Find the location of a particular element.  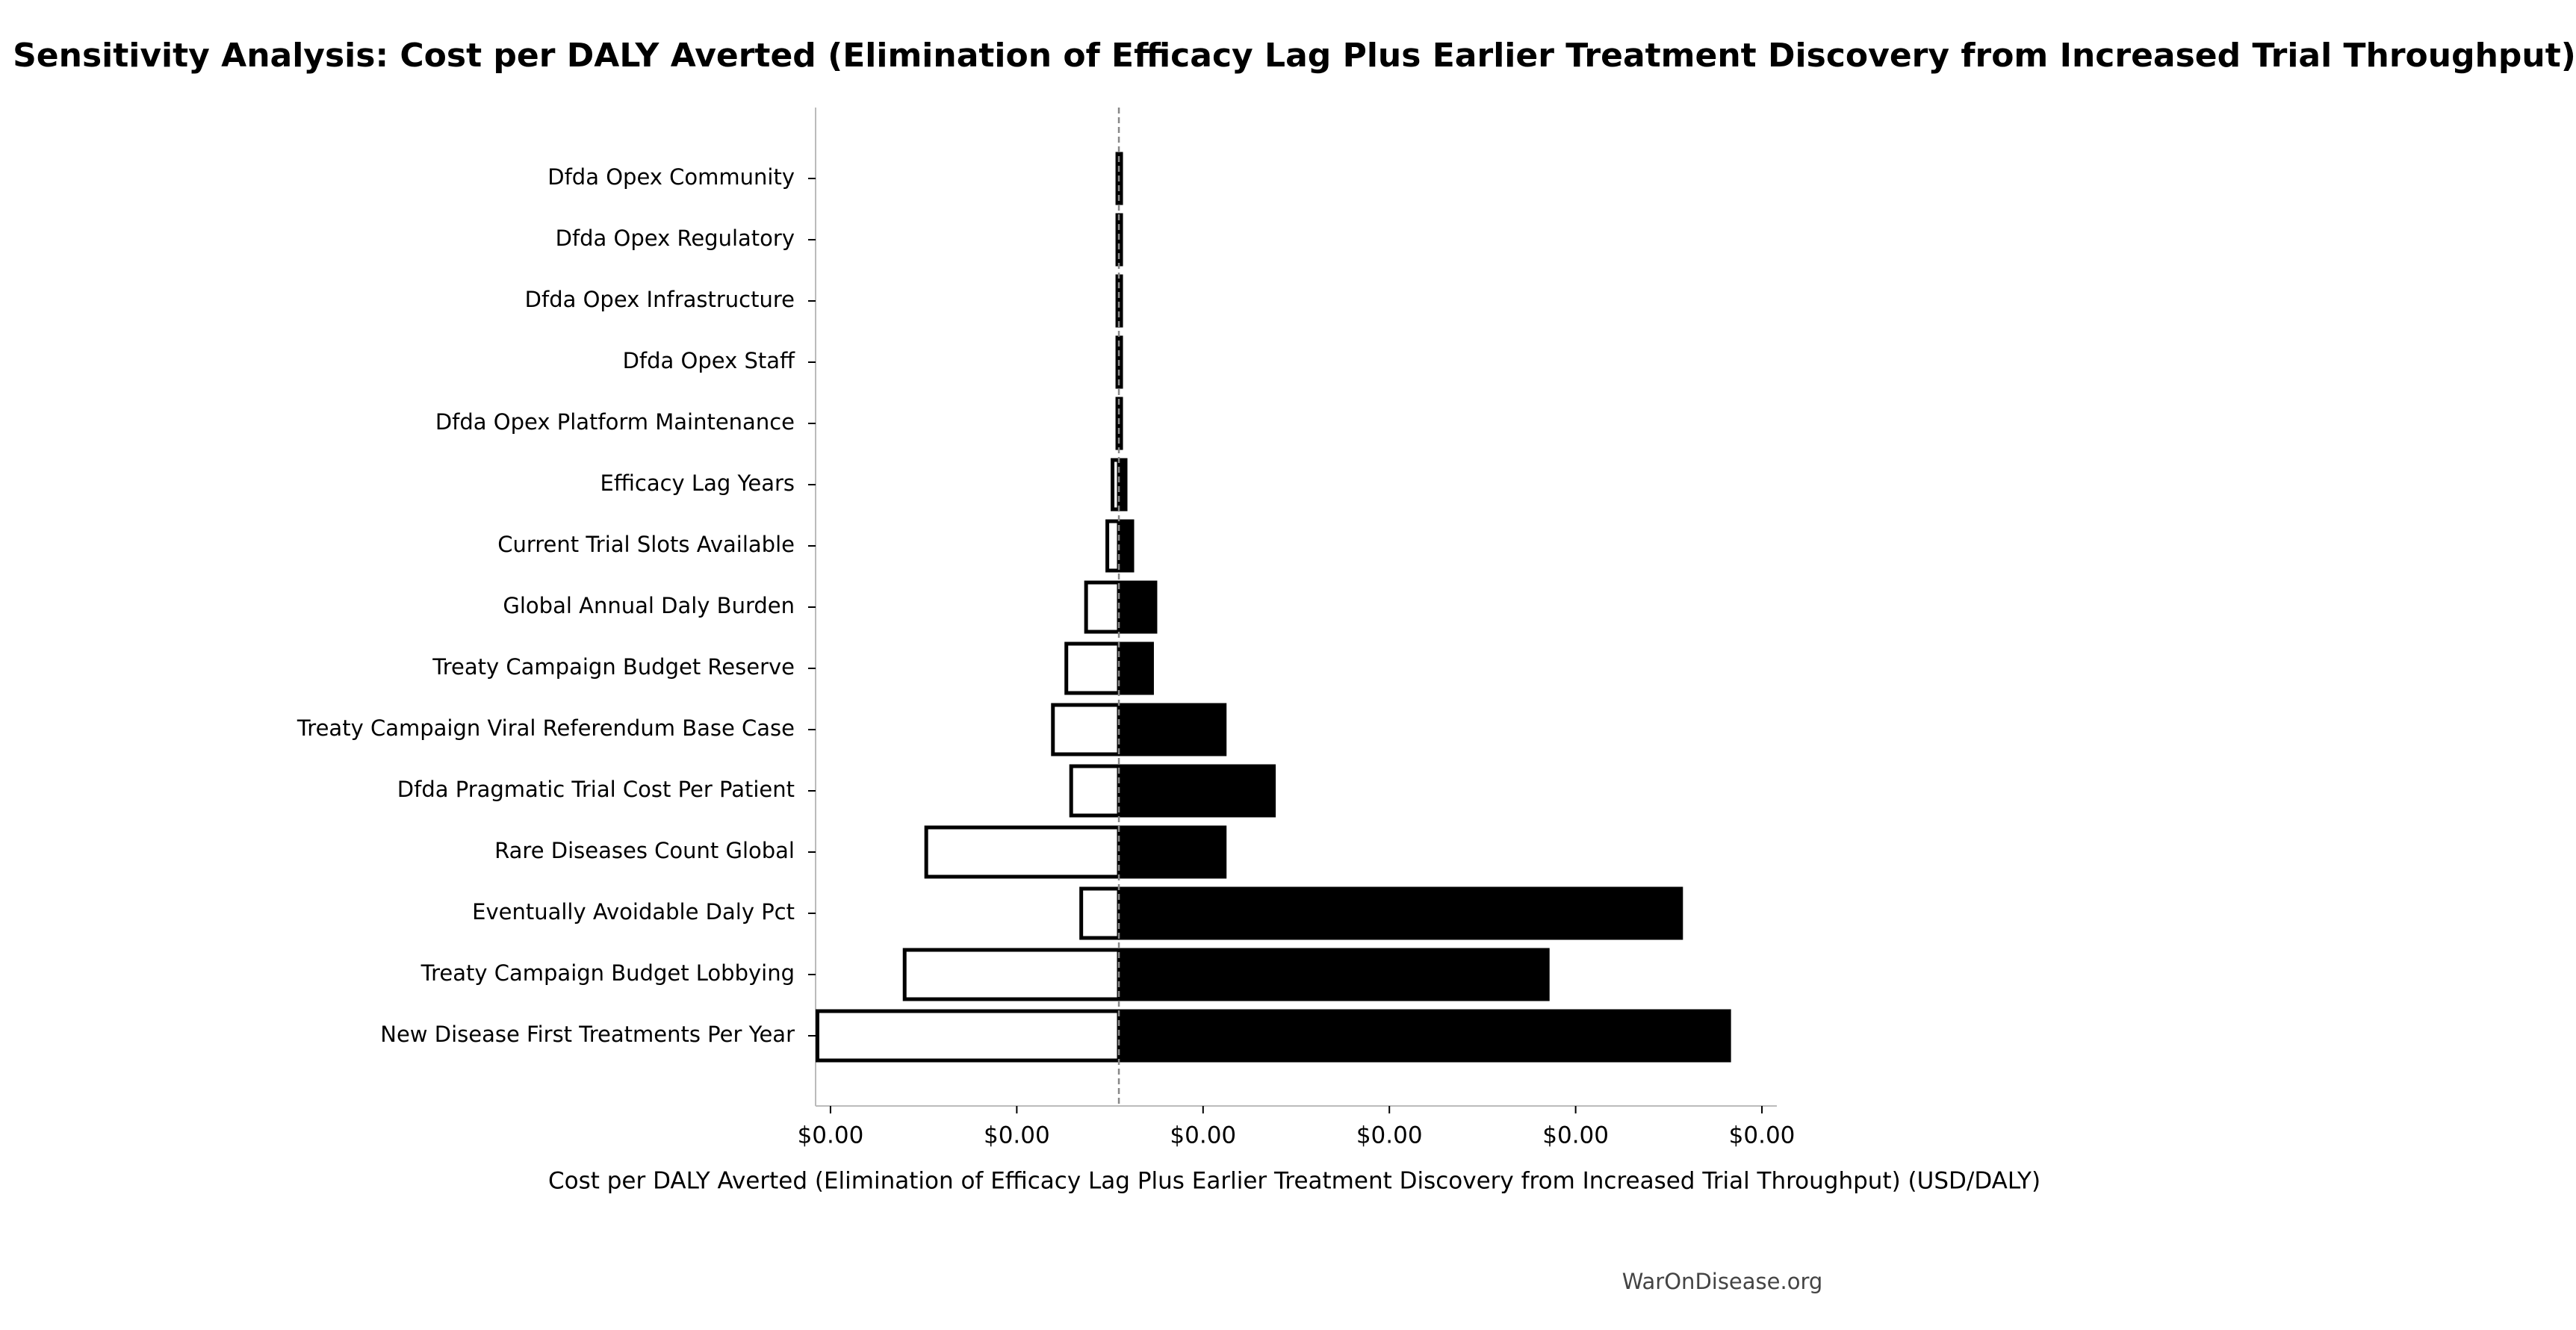

y-tick-label: Treaty Campaign Budget Reserve is located at coordinates (614, 667).